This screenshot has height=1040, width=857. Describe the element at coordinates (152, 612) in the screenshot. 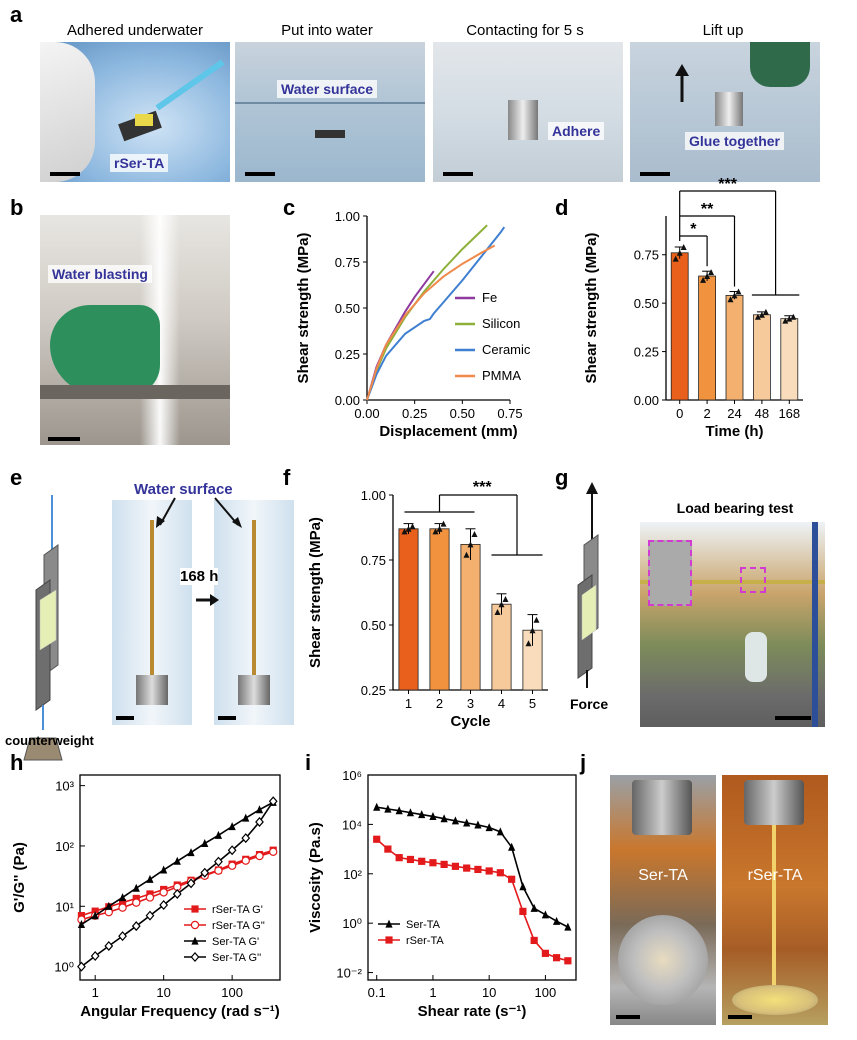

I see `photo-cylinder-0h` at that location.